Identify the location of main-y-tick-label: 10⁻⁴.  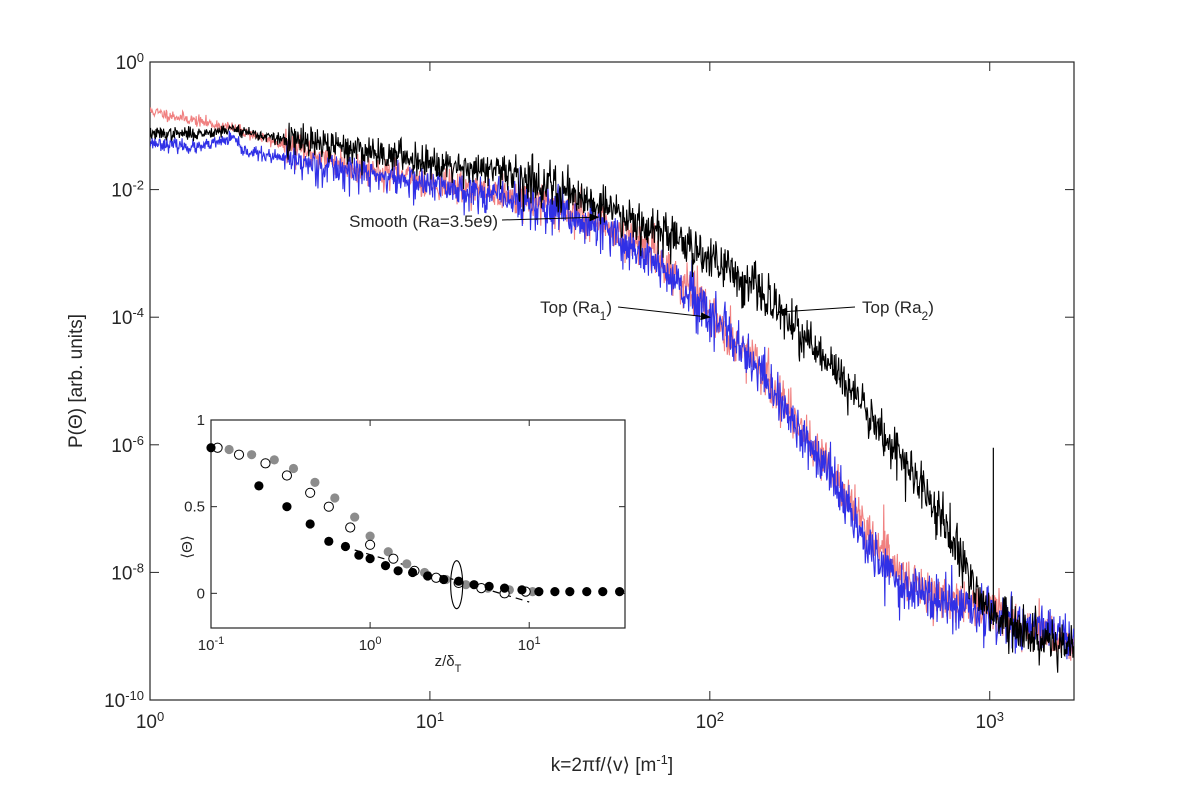
(127, 317).